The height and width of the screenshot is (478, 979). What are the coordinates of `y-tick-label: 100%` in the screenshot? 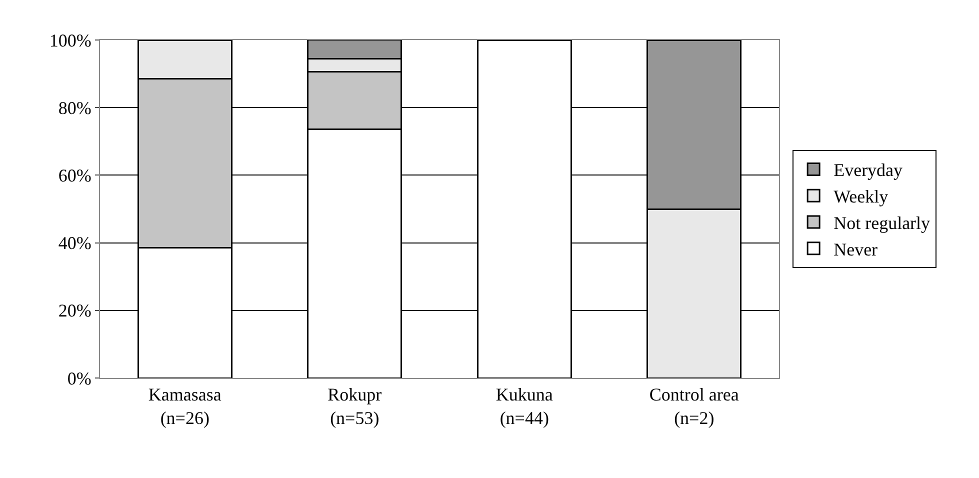 It's located at (70, 40).